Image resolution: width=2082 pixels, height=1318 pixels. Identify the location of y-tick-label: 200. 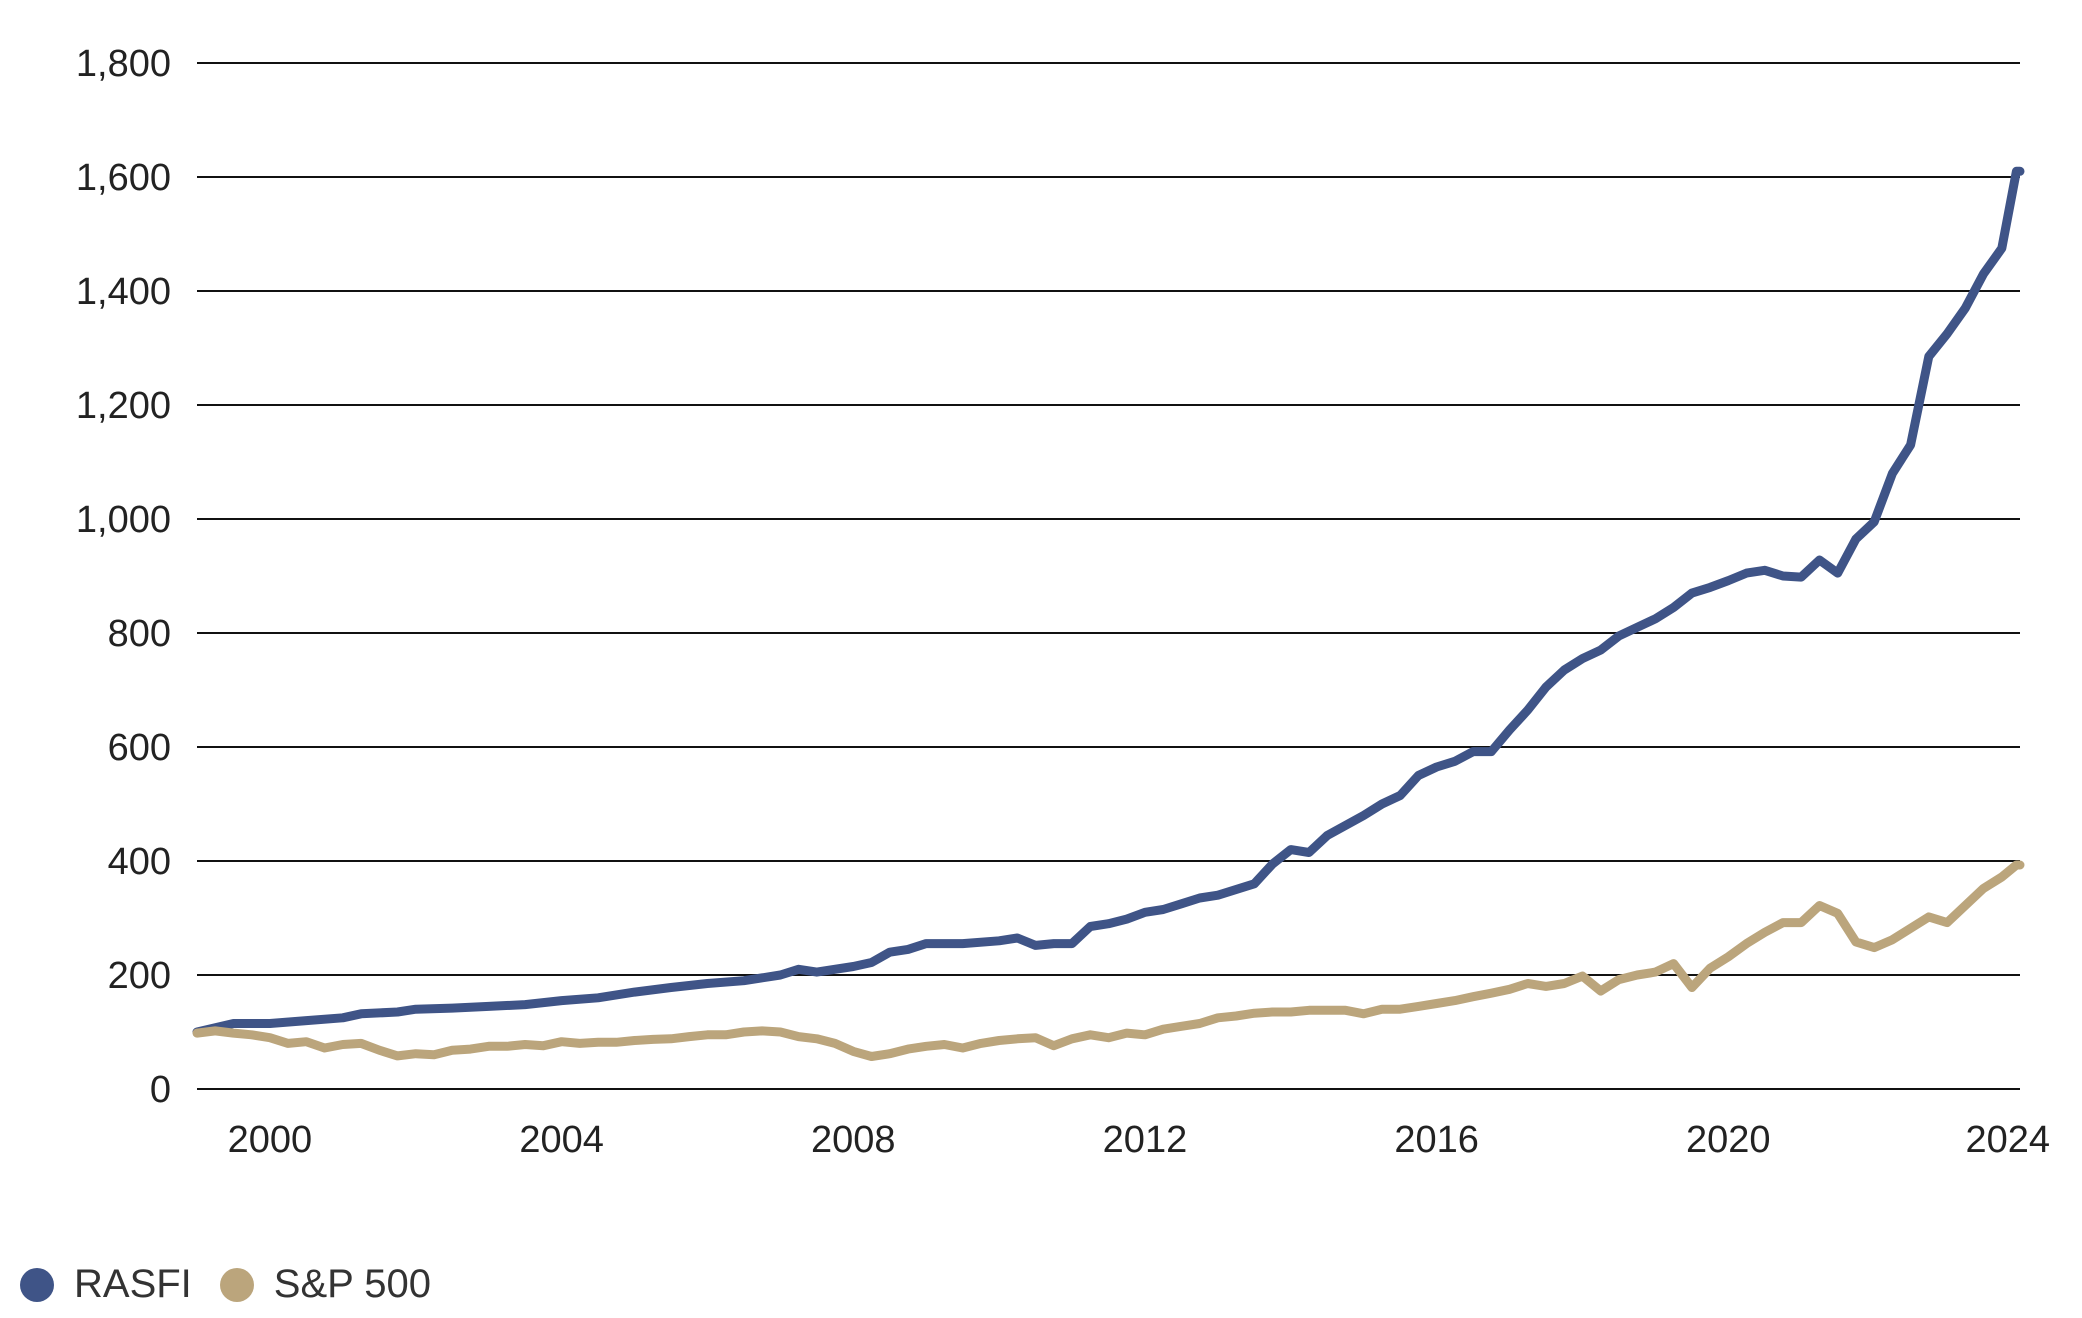
(139, 976).